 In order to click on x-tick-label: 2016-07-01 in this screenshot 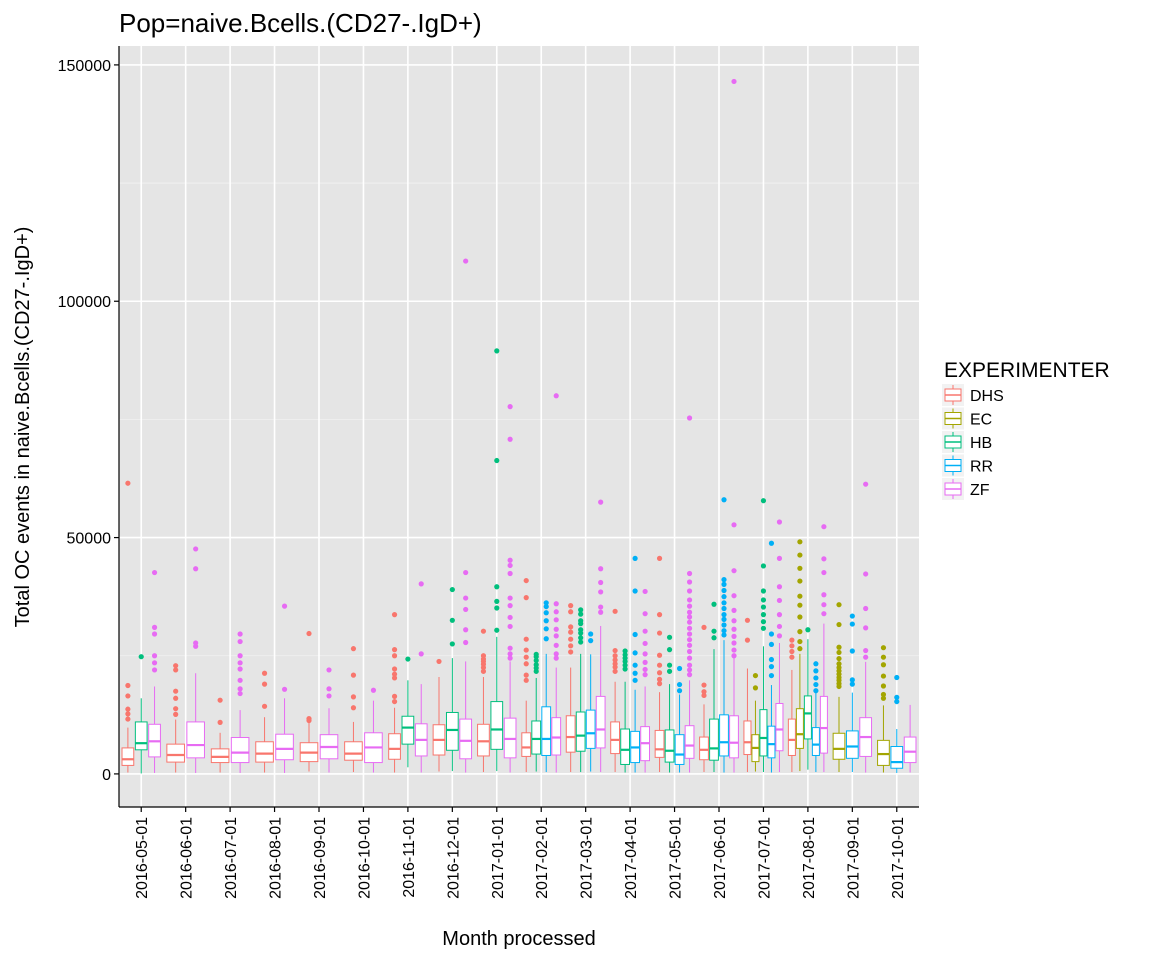, I will do `click(231, 858)`.